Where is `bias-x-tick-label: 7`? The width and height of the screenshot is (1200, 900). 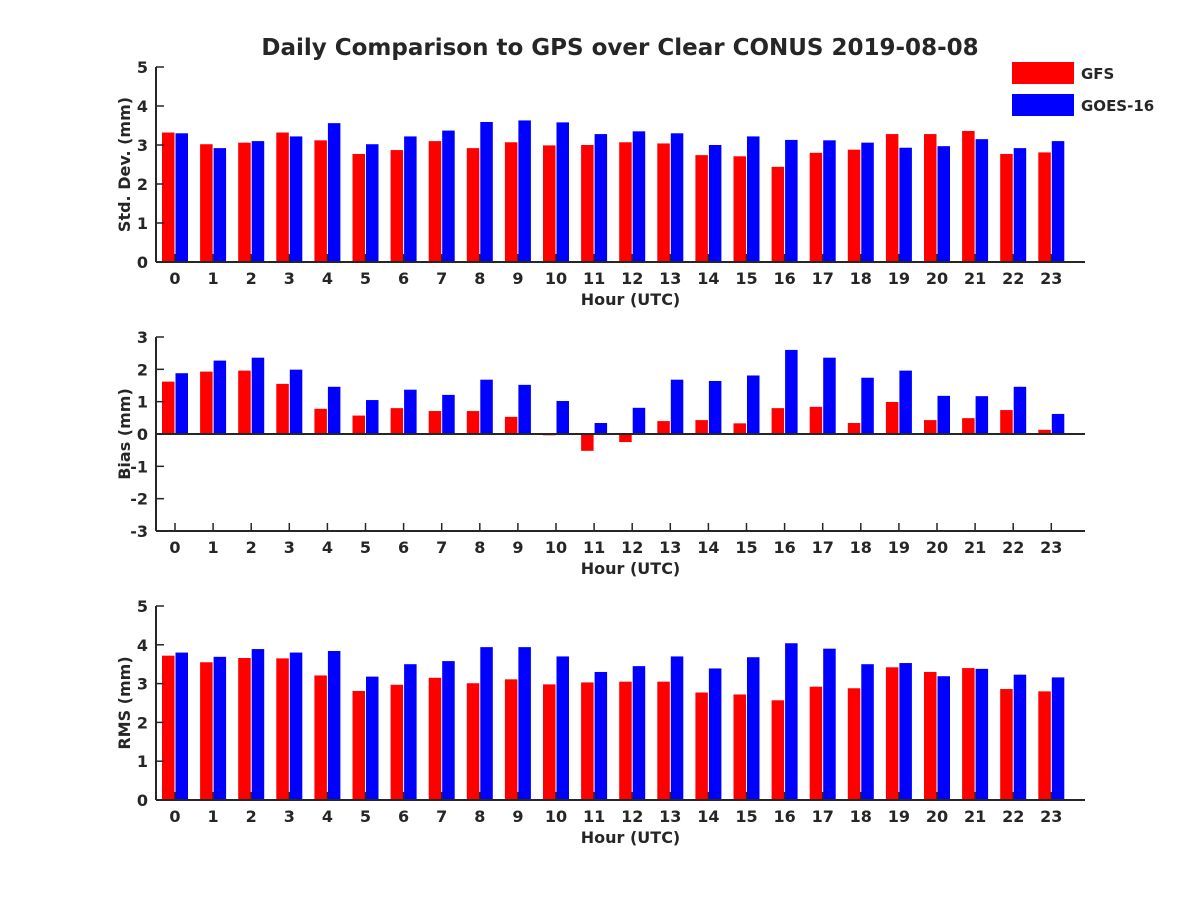
bias-x-tick-label: 7 is located at coordinates (441, 547).